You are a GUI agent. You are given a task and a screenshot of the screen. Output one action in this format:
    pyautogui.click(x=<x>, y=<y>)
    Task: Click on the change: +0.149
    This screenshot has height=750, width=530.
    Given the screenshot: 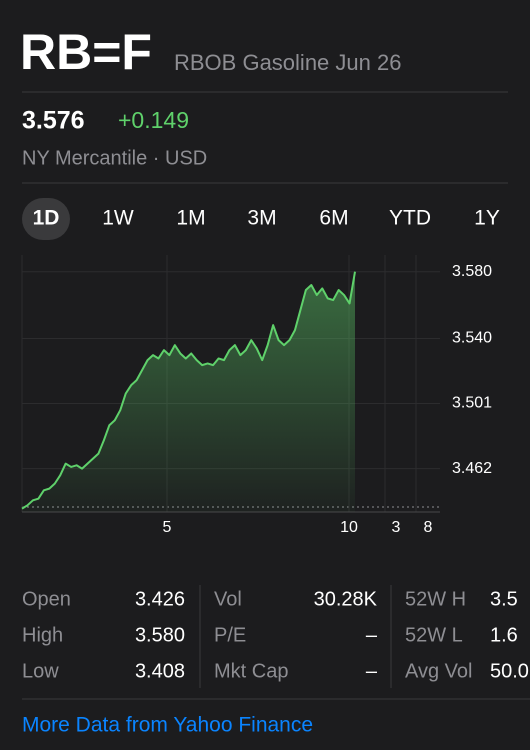 What is the action you would take?
    pyautogui.click(x=153, y=120)
    